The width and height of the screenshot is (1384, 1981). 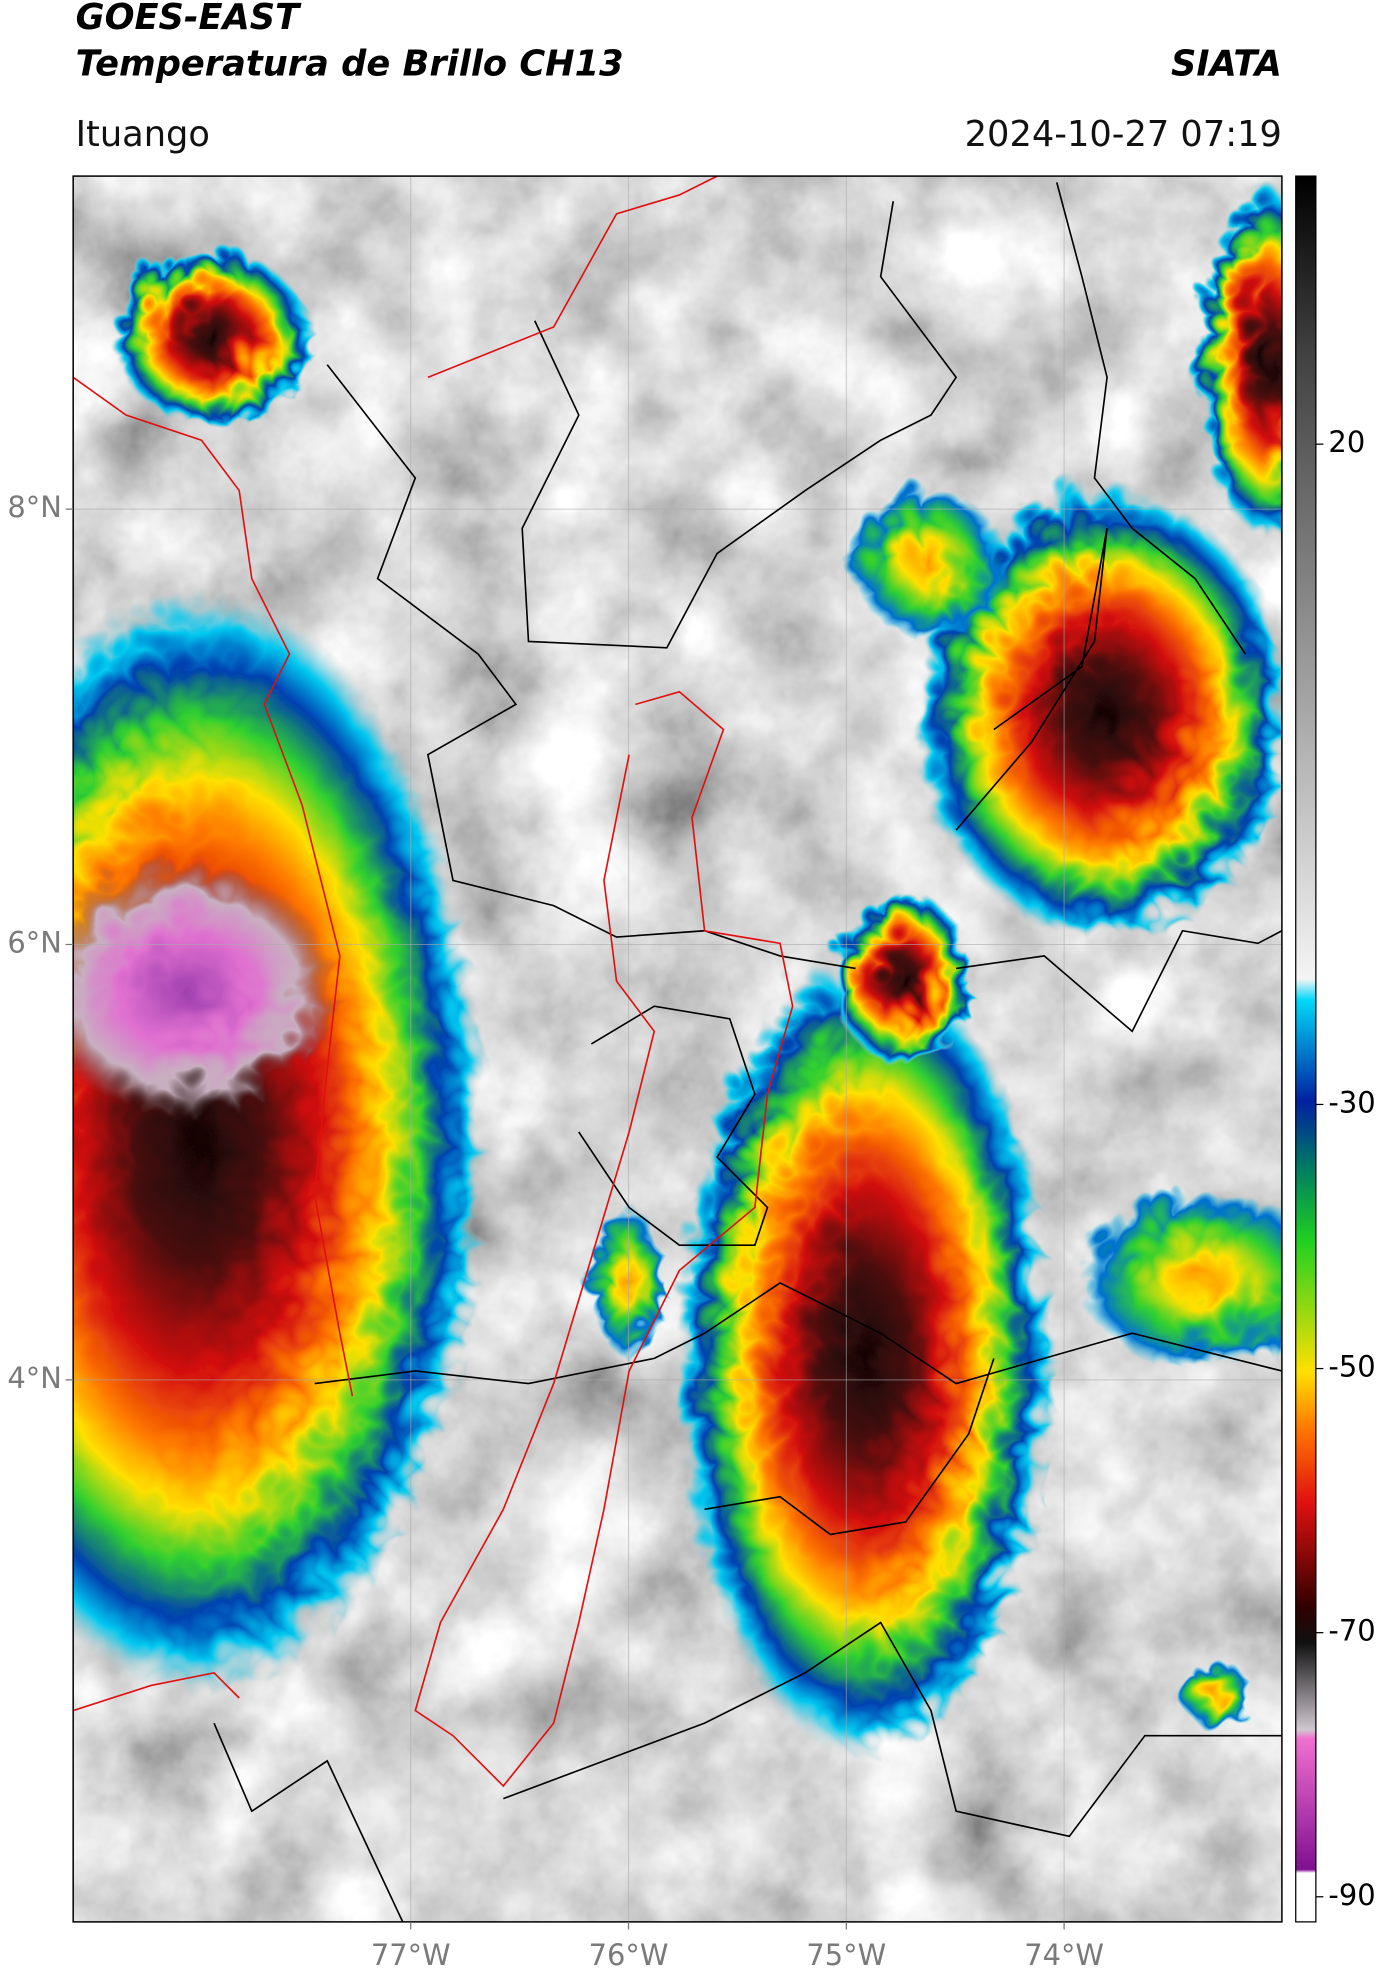 I want to click on colorbar-label: -30, so click(x=1351, y=1102).